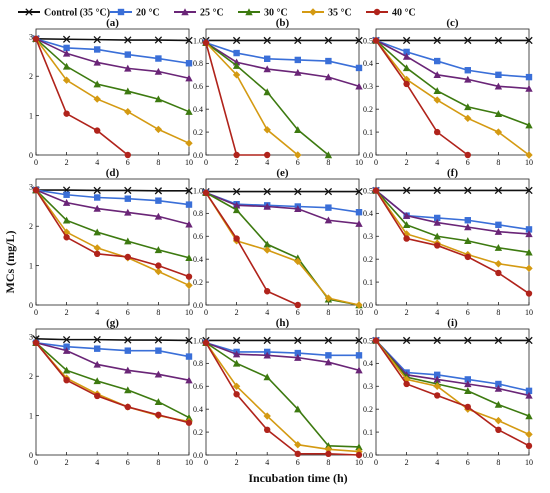 The width and height of the screenshot is (550, 493). Describe the element at coordinates (148, 13) in the screenshot. I see `legend-label: 20 °C` at that location.